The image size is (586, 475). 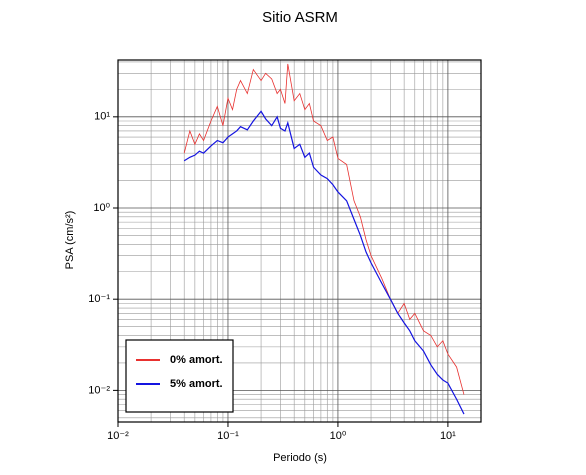 What do you see at coordinates (196, 360) in the screenshot?
I see `legend-label: 0% amort.` at bounding box center [196, 360].